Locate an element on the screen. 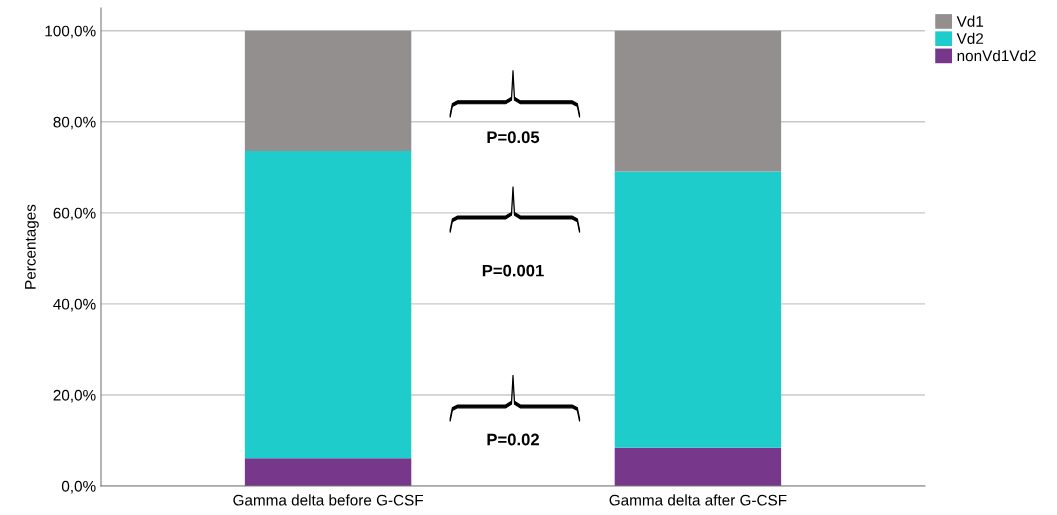 This screenshot has height=515, width=1057. annotation: P=0.02 is located at coordinates (513, 439).